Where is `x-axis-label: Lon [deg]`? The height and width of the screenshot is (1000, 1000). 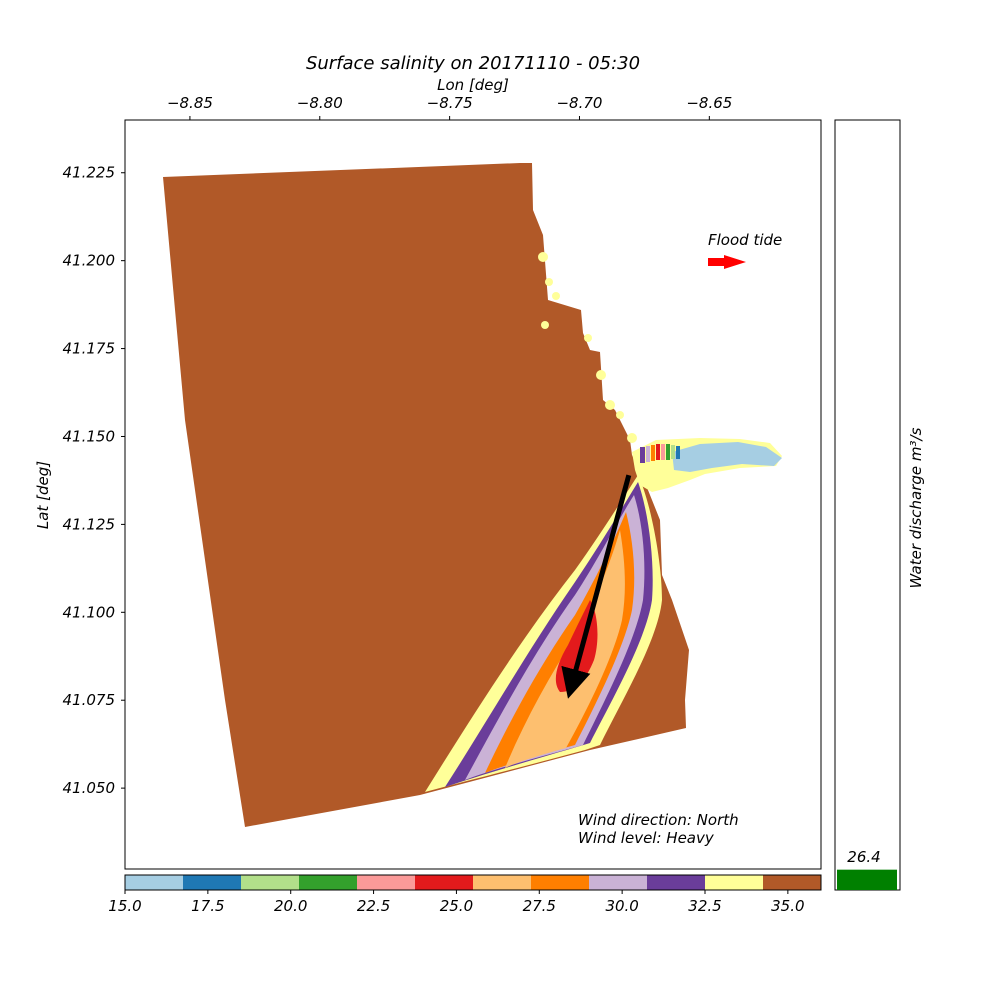
x-axis-label: Lon [deg] is located at coordinates (473, 85).